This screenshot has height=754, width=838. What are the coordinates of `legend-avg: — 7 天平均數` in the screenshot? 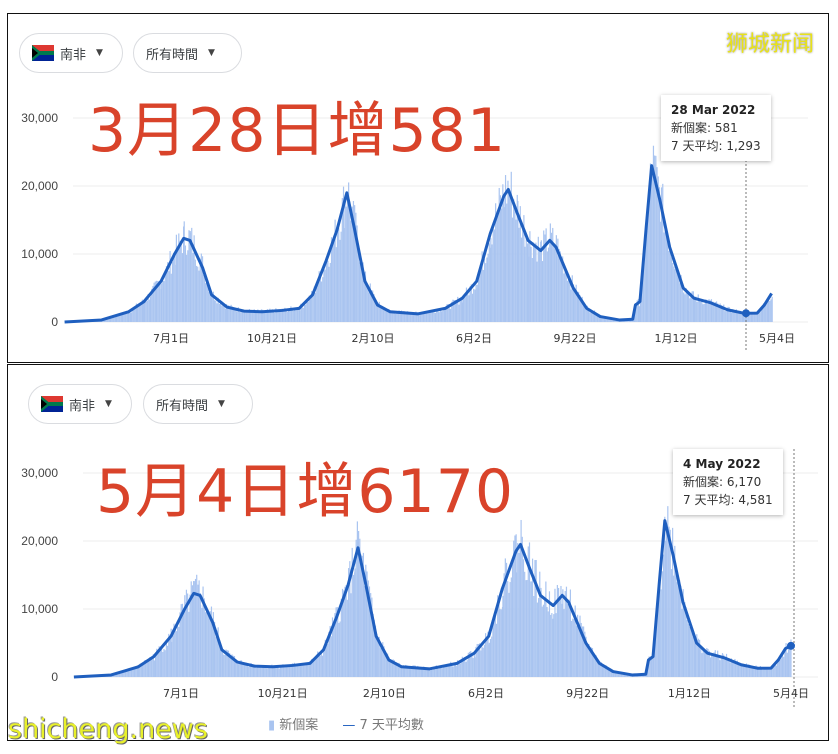 It's located at (383, 726).